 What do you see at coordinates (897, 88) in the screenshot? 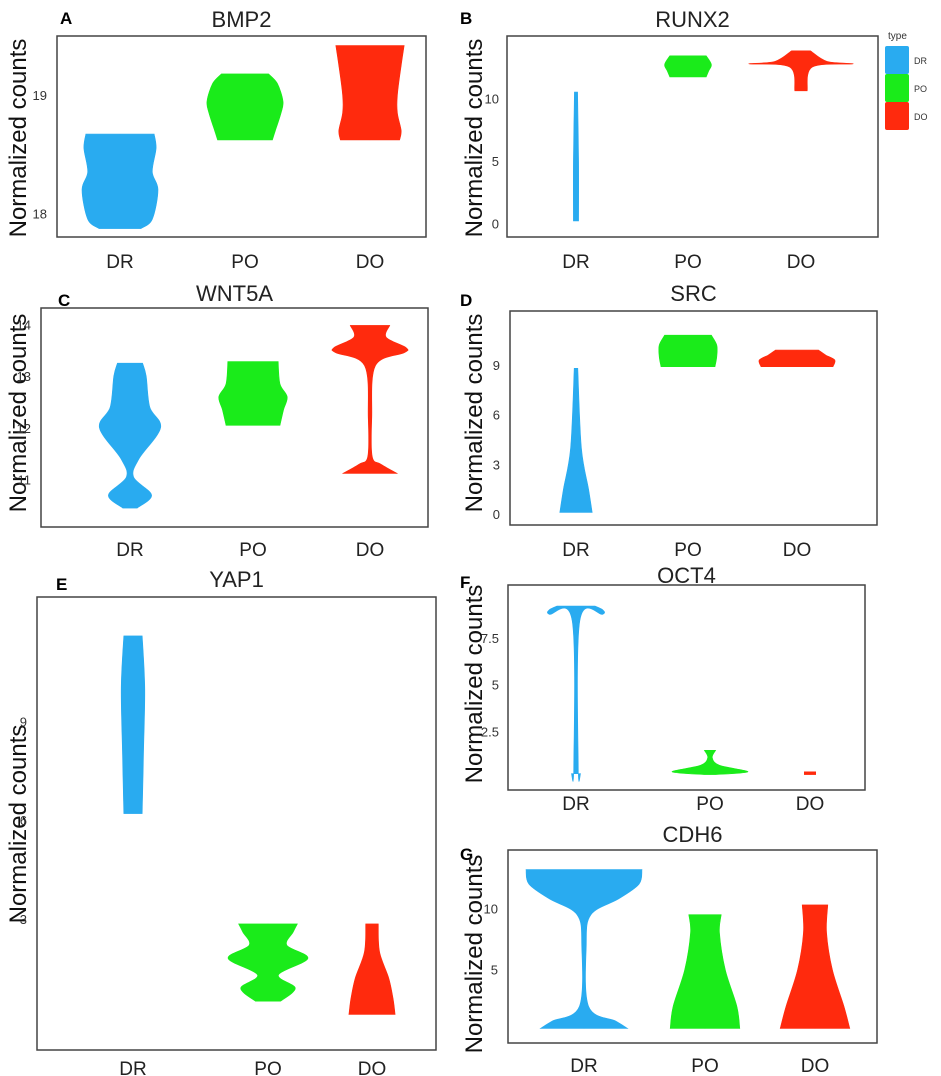
I see `legend-swatch-po` at bounding box center [897, 88].